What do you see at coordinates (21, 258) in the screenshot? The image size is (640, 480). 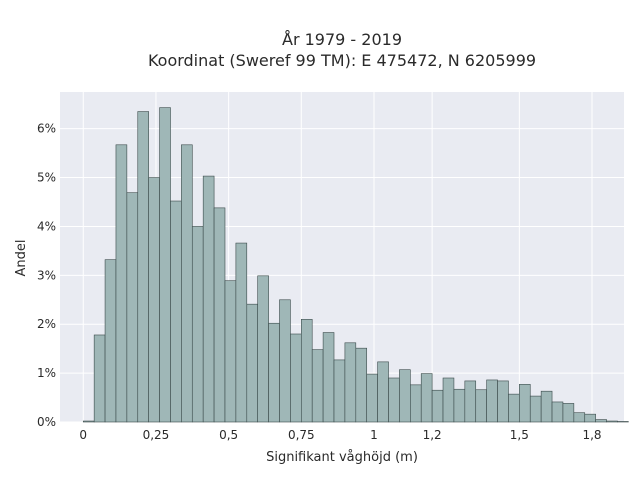 I see `y-axis-label: Andel` at bounding box center [21, 258].